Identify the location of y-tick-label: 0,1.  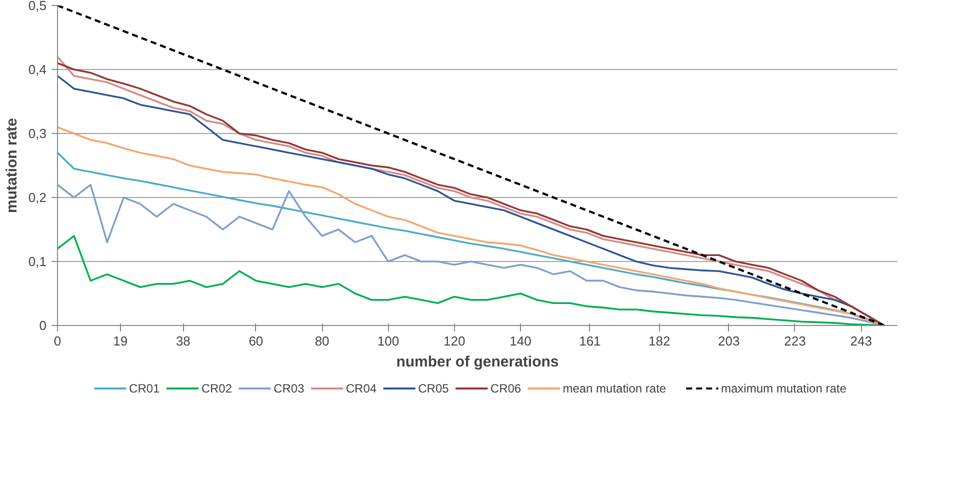
(37, 261).